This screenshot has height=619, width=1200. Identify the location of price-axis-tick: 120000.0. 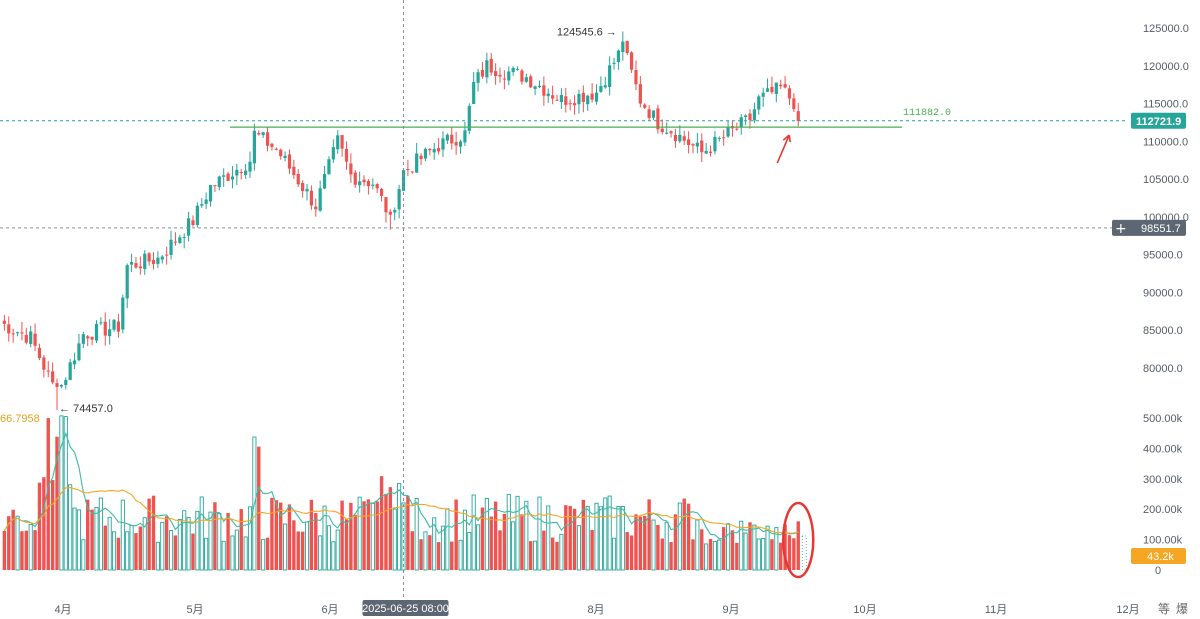
(1166, 67).